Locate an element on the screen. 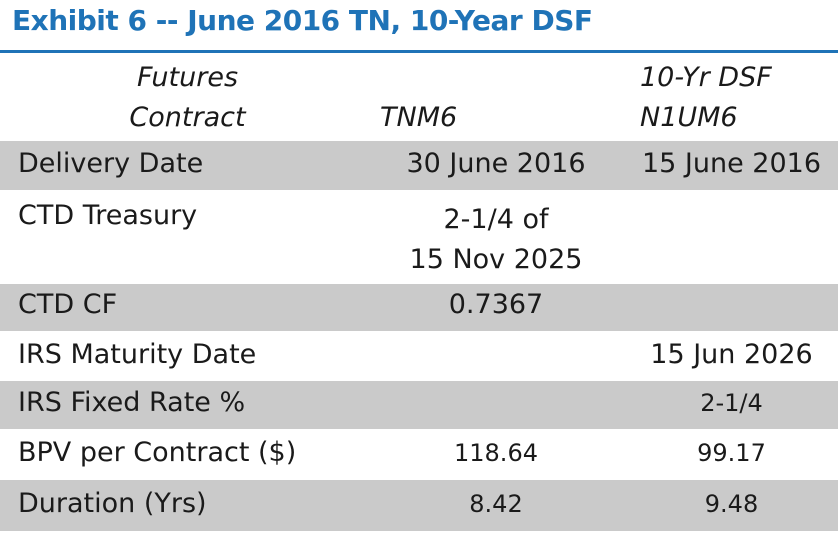 This screenshot has width=838, height=534. header-futures-contract: Futures Contract is located at coordinates (187, 98).